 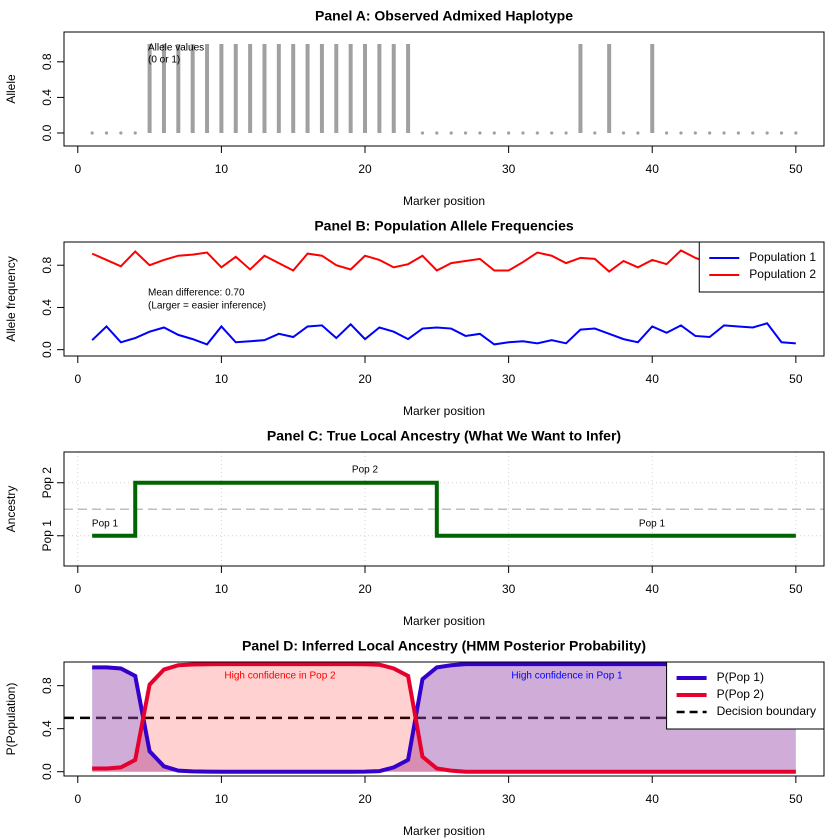 What do you see at coordinates (207, 306) in the screenshot?
I see `annotation: (Larger = easier inference)` at bounding box center [207, 306].